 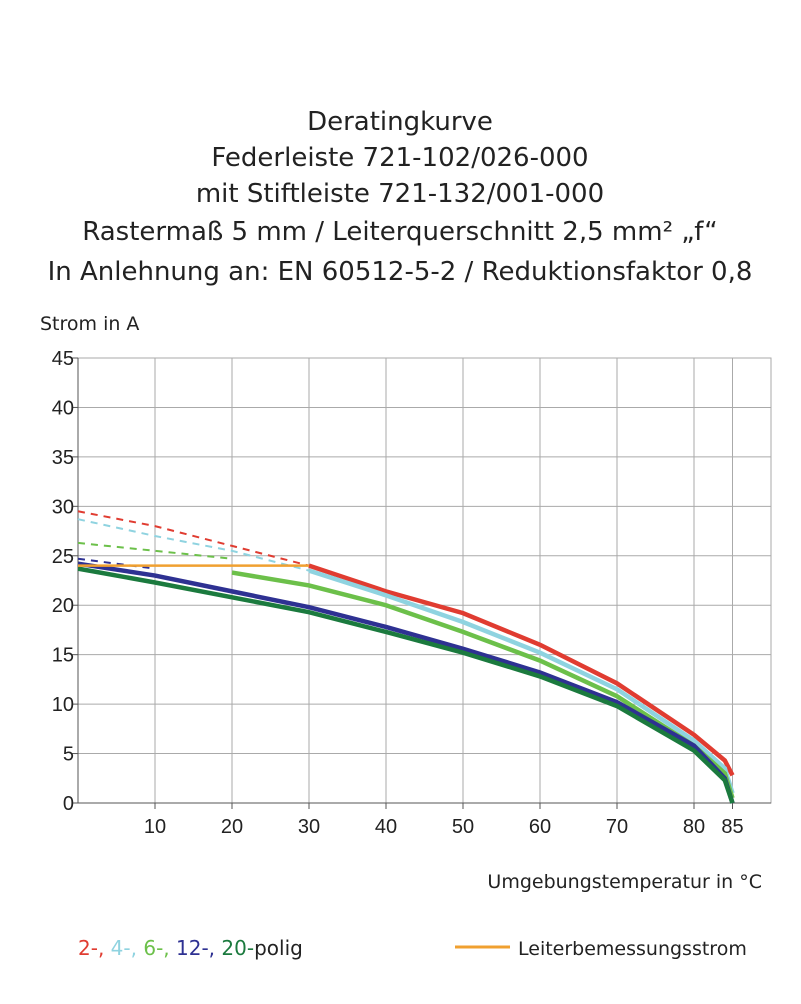 What do you see at coordinates (68, 755) in the screenshot?
I see `y-tick-label: 5` at bounding box center [68, 755].